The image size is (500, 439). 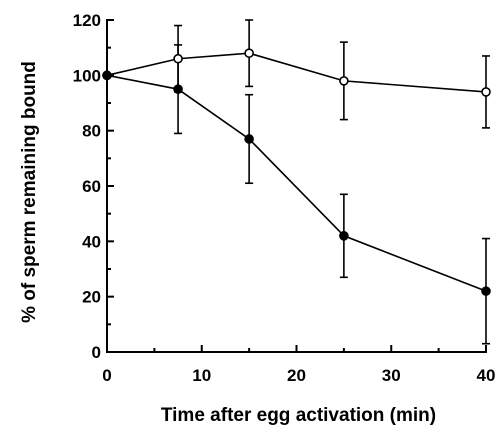 I want to click on y-tick-label: 40, so click(x=91, y=241).